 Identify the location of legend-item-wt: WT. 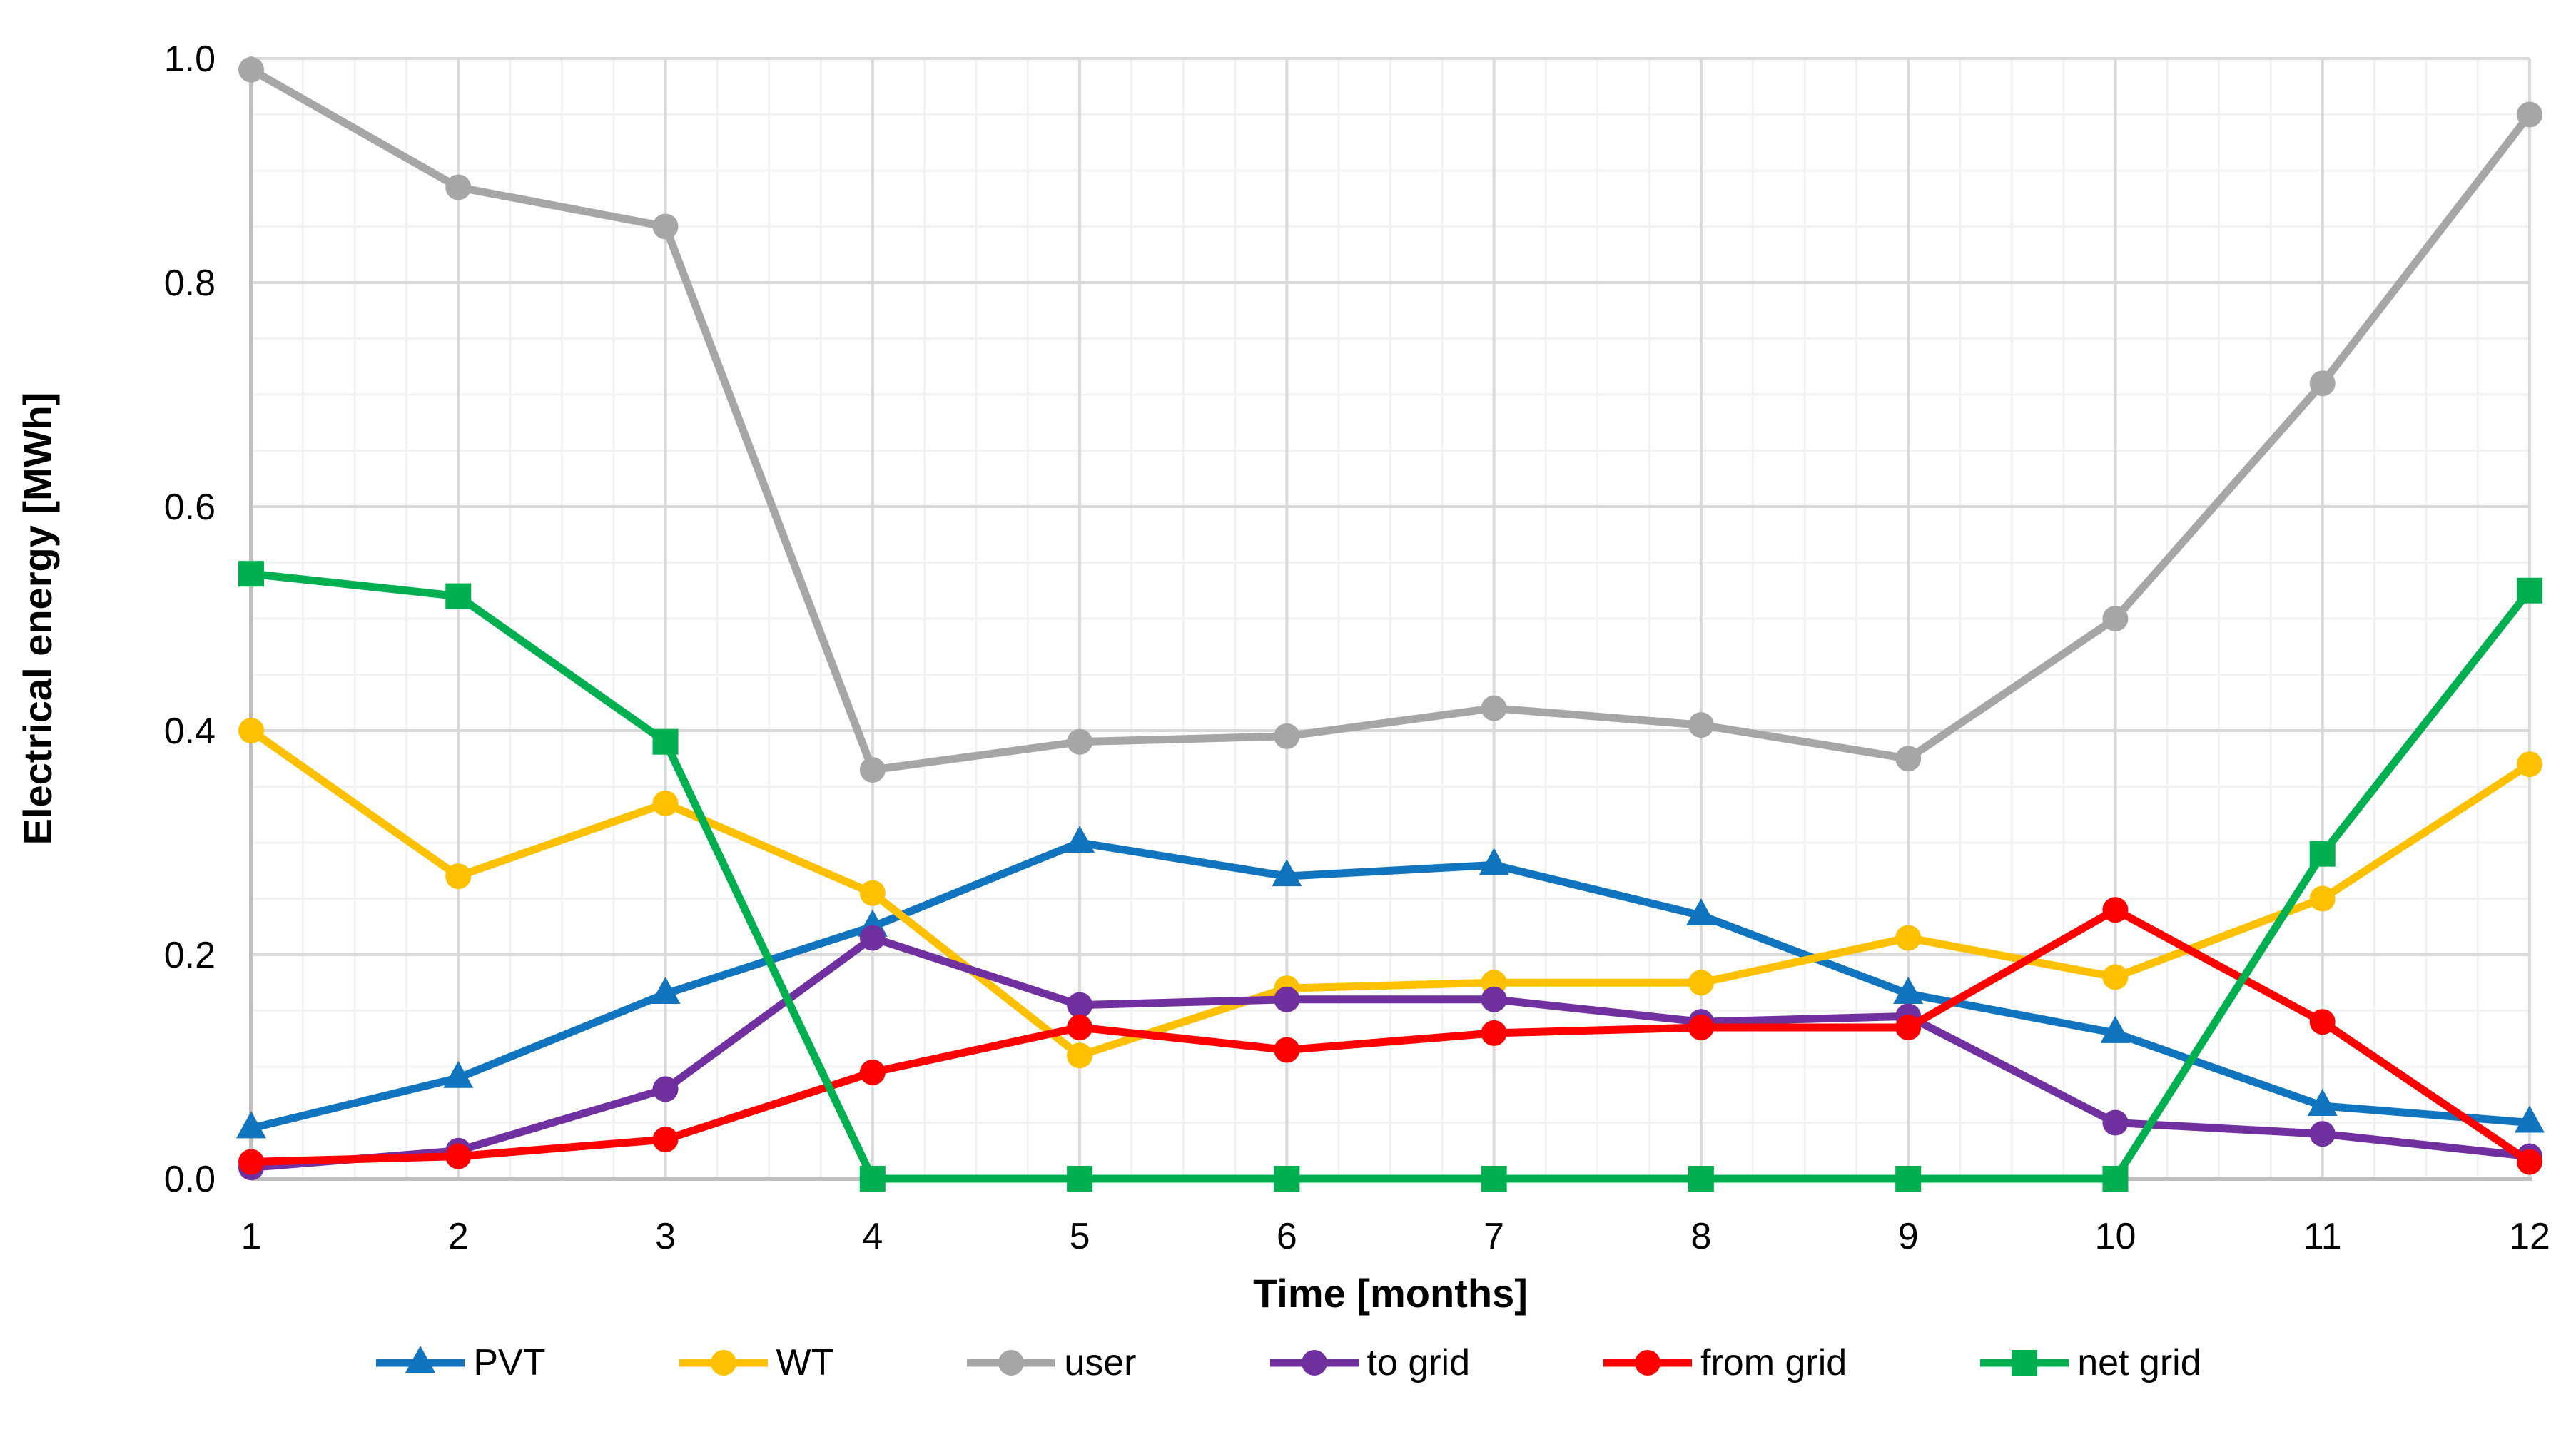
(756, 1363).